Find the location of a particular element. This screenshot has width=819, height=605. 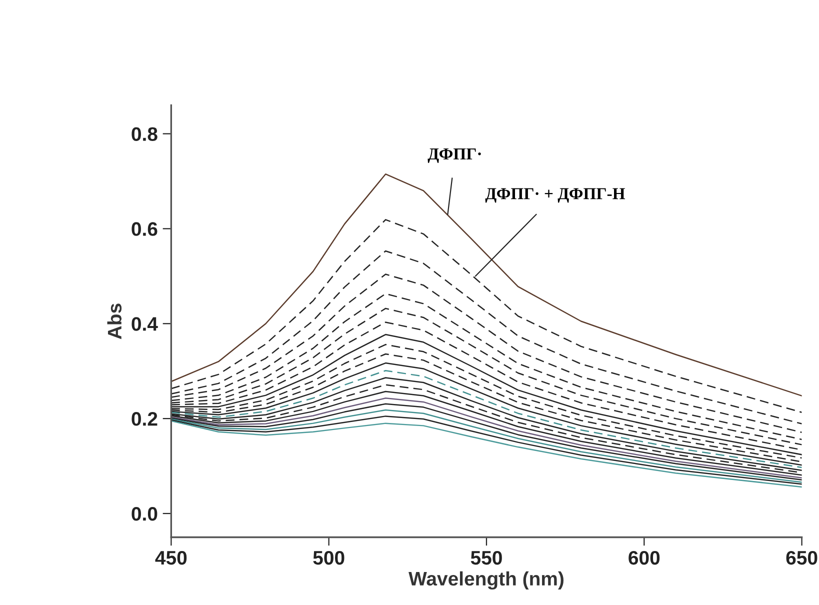

annotation: ДФПГ· + ДФПГ-Н is located at coordinates (555, 195).